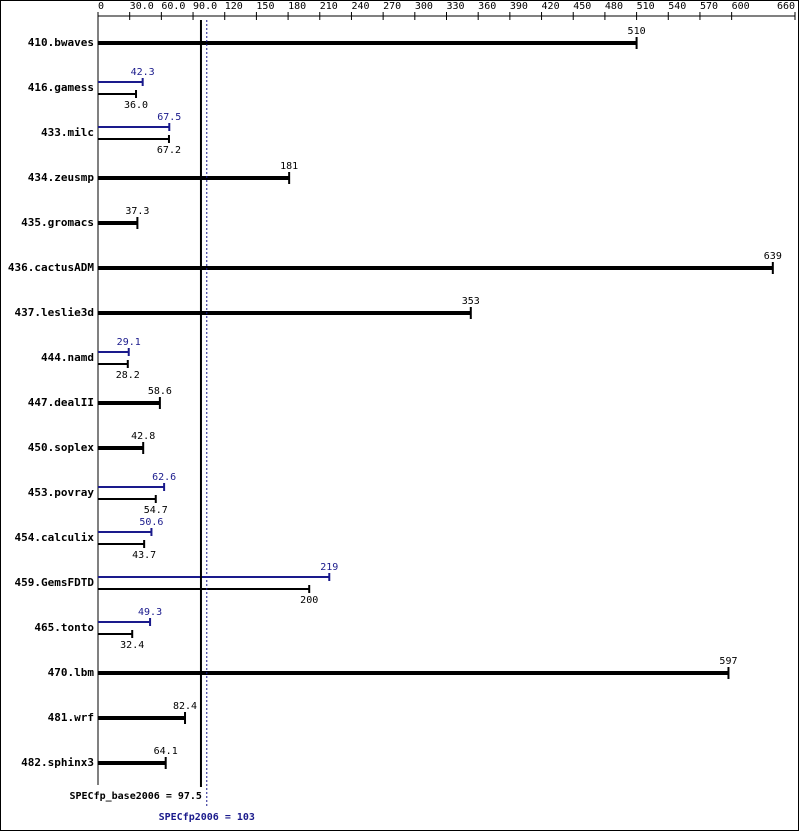 This screenshot has height=831, width=799. I want to click on x-tick-label: 330, so click(456, 6).